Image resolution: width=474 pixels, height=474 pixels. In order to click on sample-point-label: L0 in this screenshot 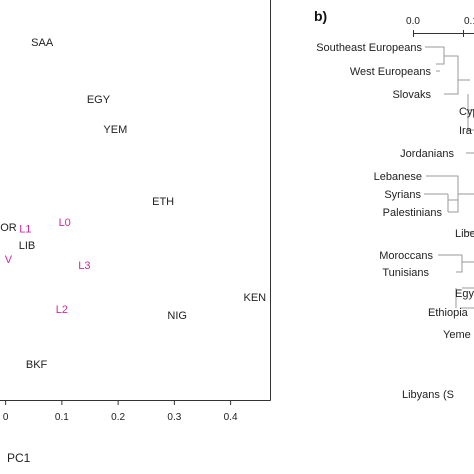, I will do `click(65, 223)`.